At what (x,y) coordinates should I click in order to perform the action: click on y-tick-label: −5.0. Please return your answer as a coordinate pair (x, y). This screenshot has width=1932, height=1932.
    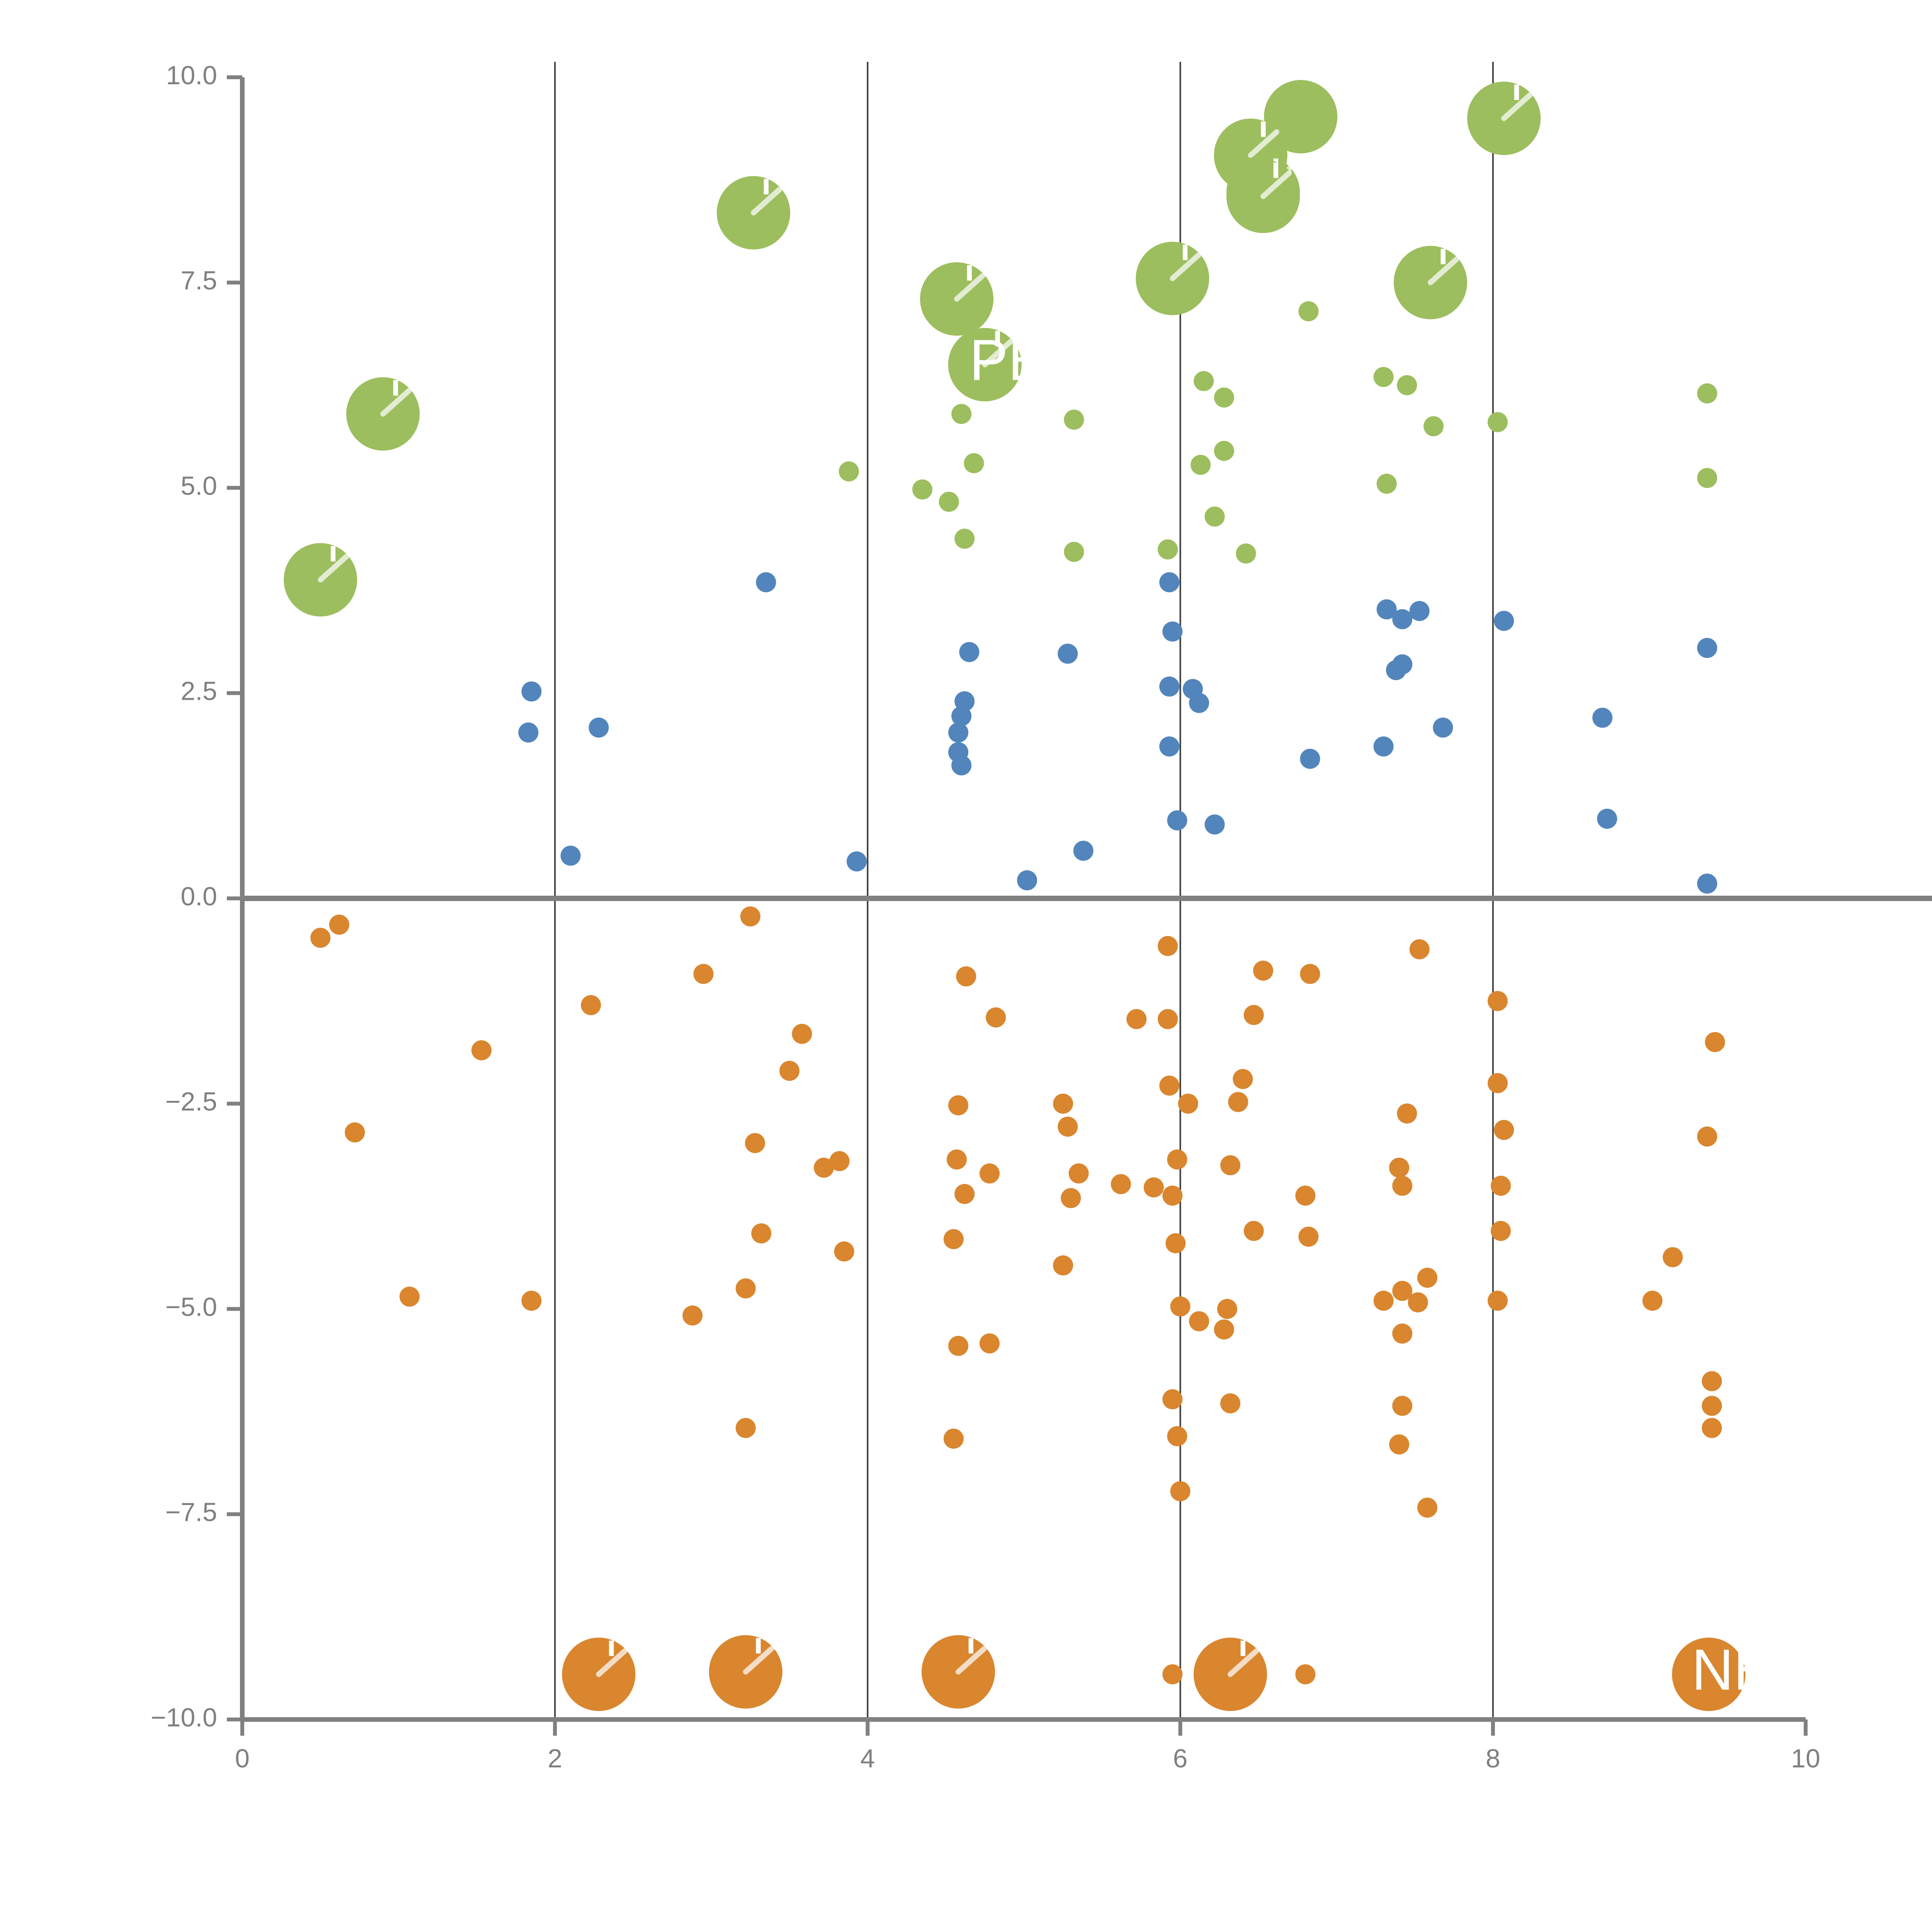
    Looking at the image, I should click on (191, 1306).